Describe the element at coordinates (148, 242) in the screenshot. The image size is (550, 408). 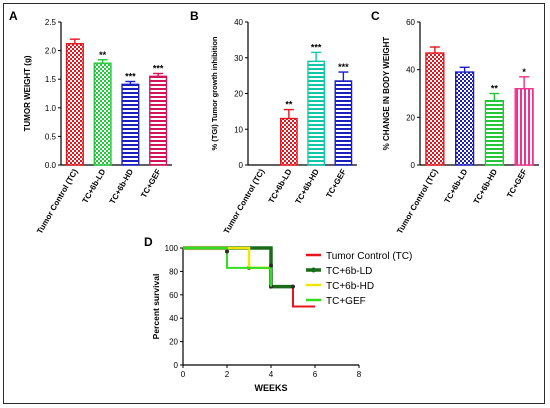
I see `panel-letter-d: D` at that location.